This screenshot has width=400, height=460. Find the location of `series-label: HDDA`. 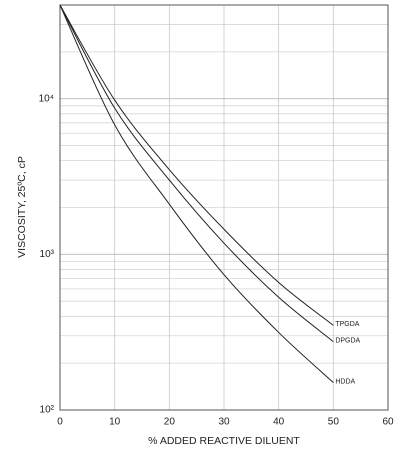

series-label: HDDA is located at coordinates (345, 381).